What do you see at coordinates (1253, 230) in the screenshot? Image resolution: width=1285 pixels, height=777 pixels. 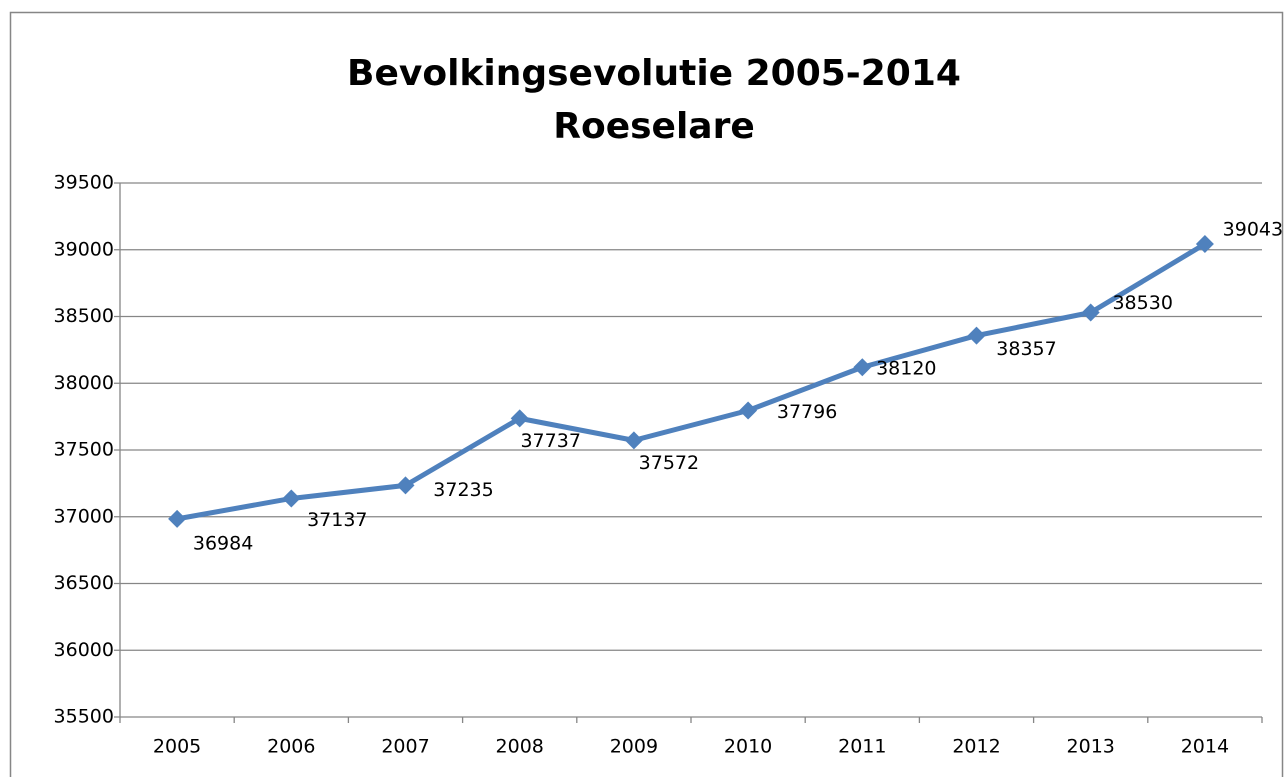 I see `data-label: 39043` at bounding box center [1253, 230].